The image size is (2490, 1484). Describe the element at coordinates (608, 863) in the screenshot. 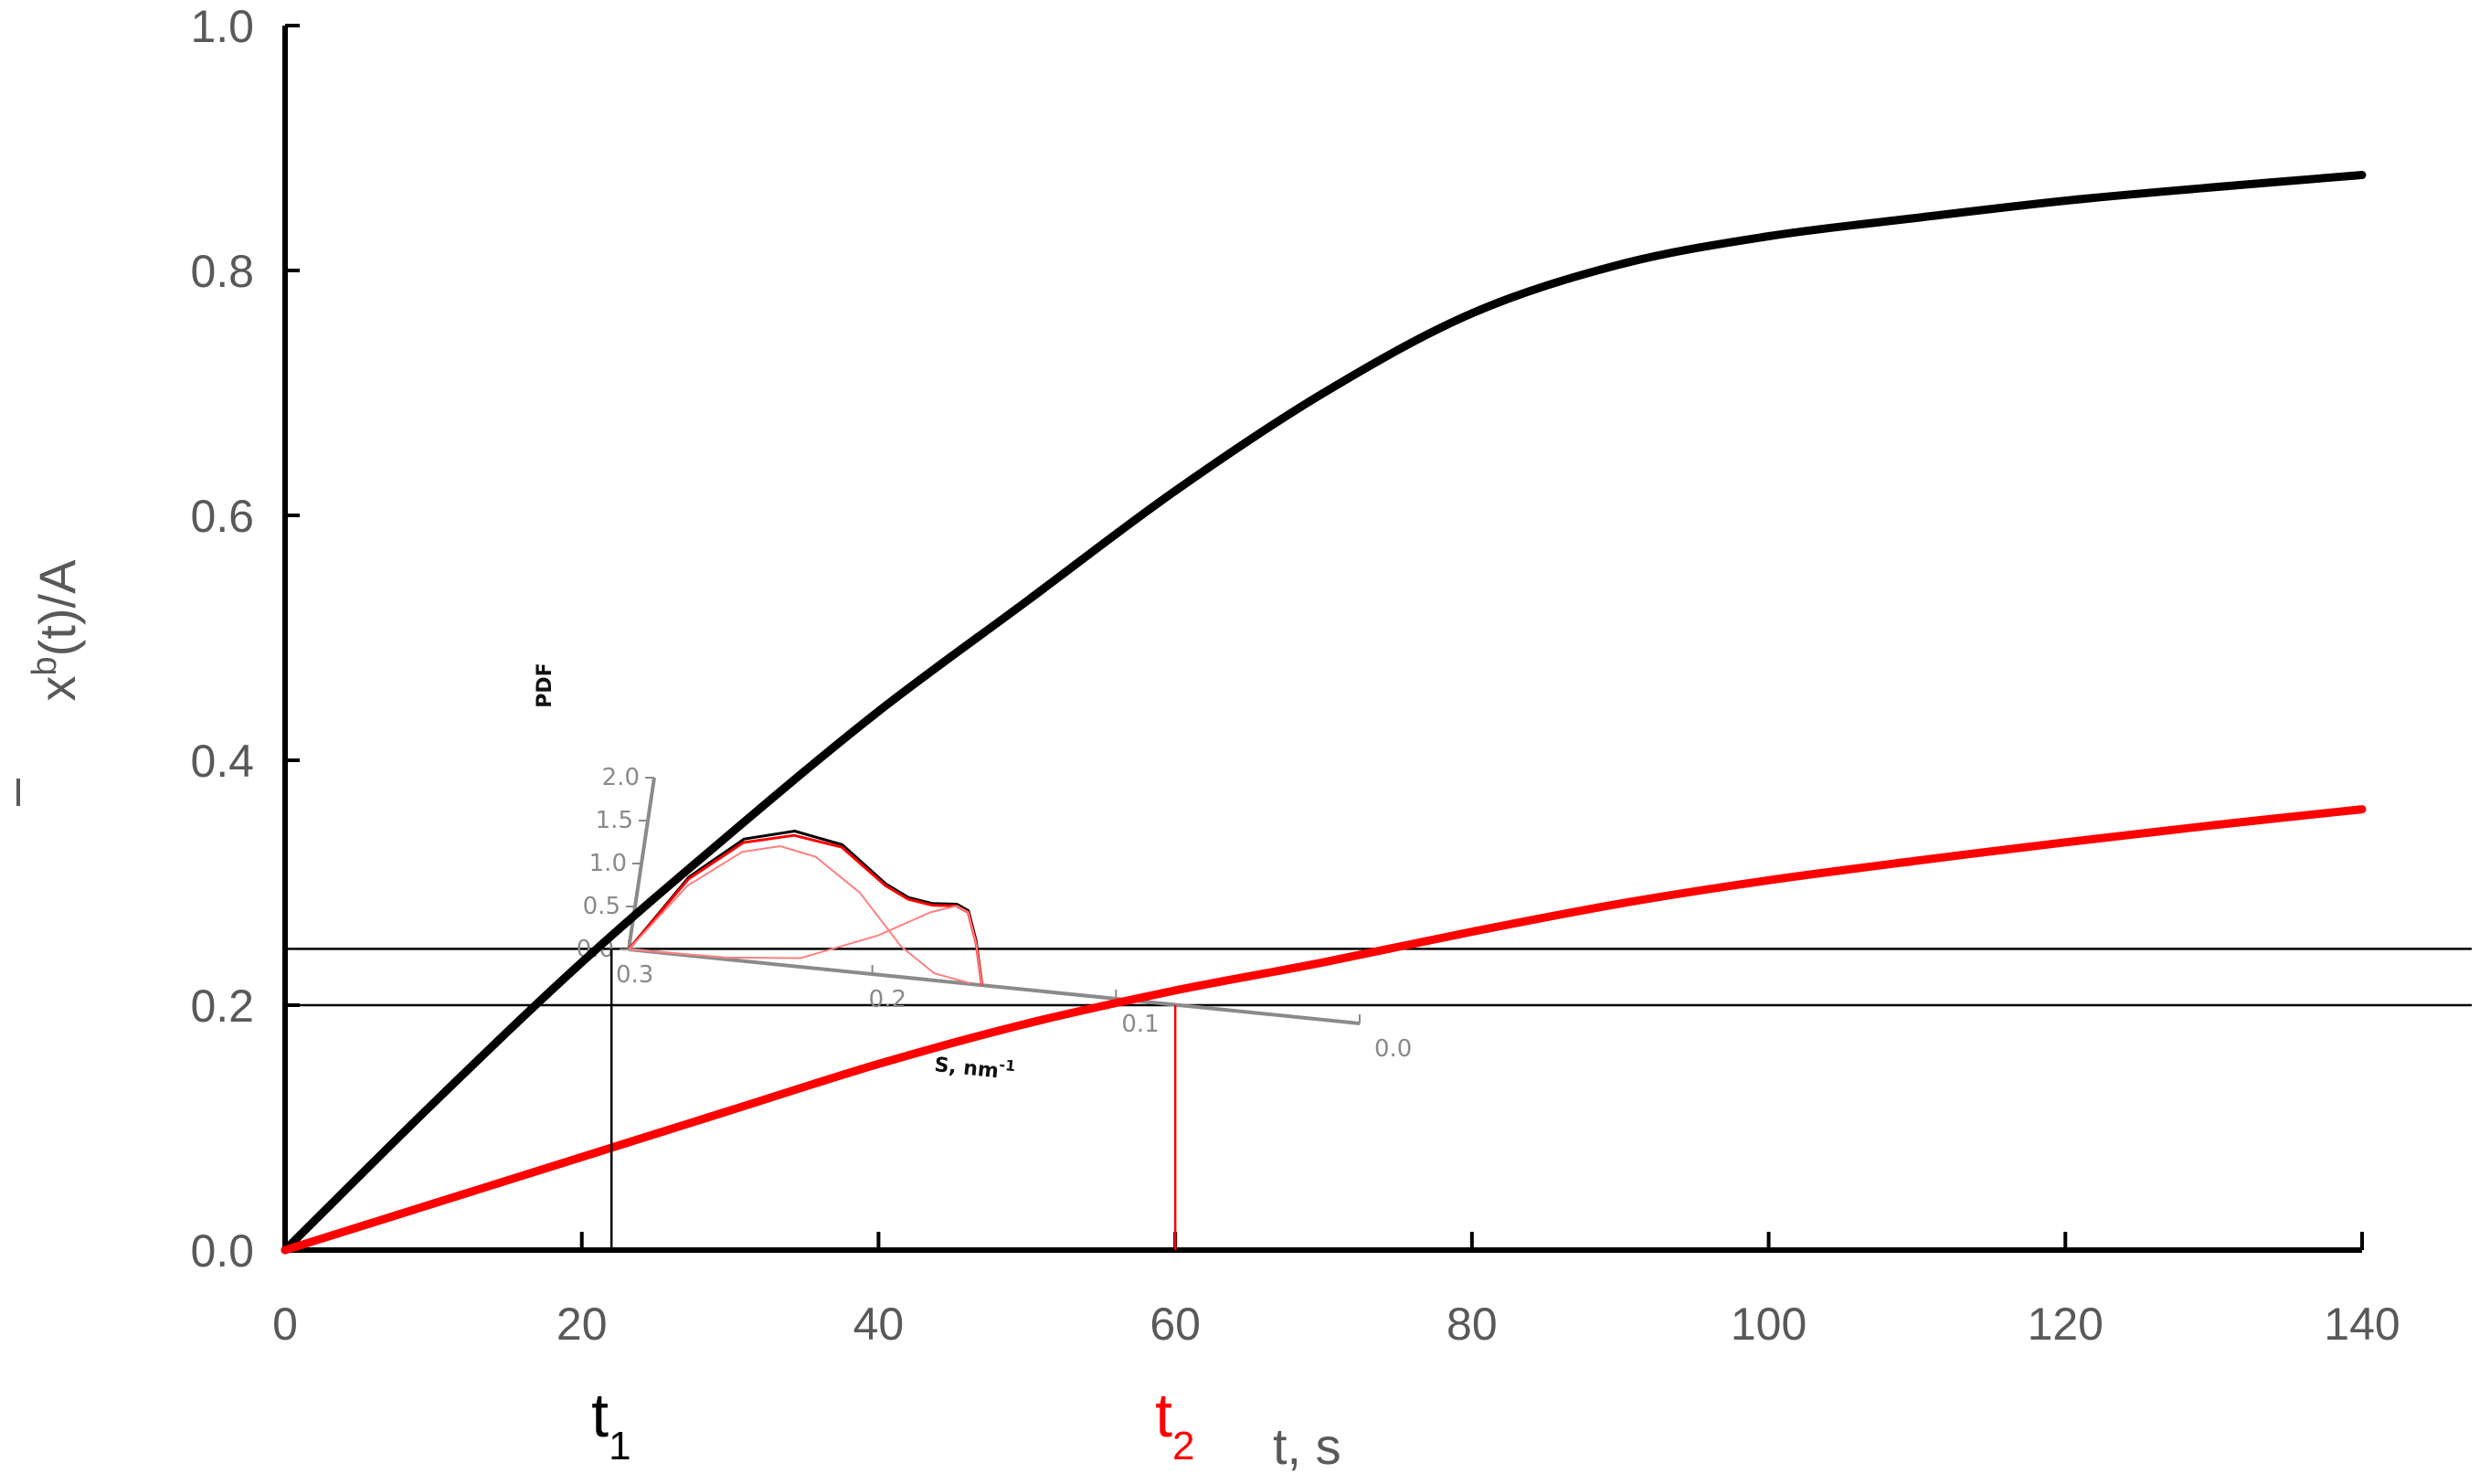

I see `inset-y-tick-label: 1.0` at that location.